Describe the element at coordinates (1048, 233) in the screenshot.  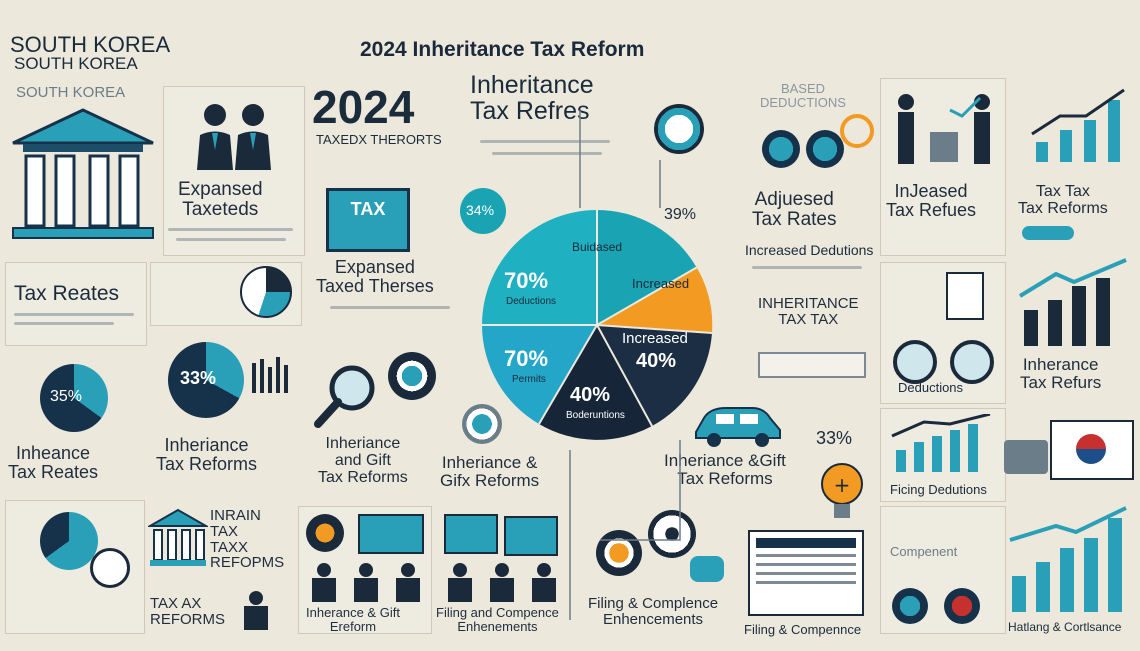
I see `pill-badge` at that location.